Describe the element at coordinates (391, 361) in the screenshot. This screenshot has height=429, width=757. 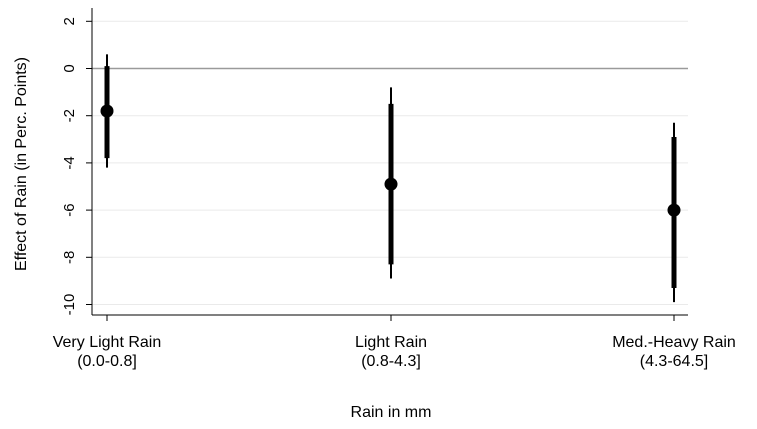
I see `x-category-range-1: (0.8-4.3]` at that location.